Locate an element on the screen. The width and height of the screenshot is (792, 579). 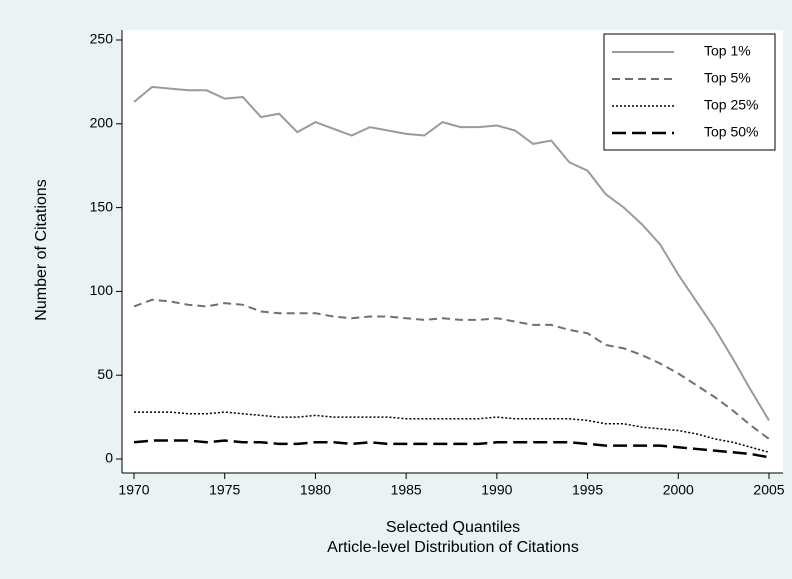
legend-label: Top 25% is located at coordinates (731, 105).